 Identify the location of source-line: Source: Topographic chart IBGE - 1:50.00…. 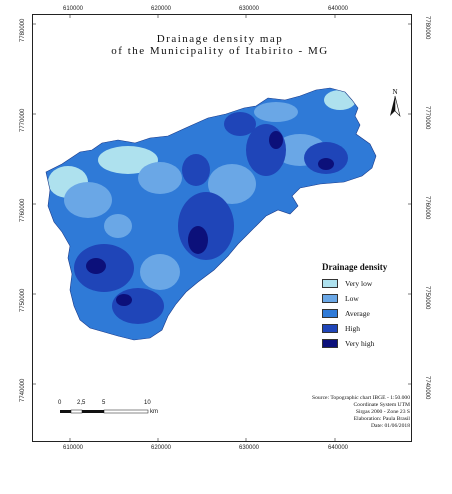
(361, 398).